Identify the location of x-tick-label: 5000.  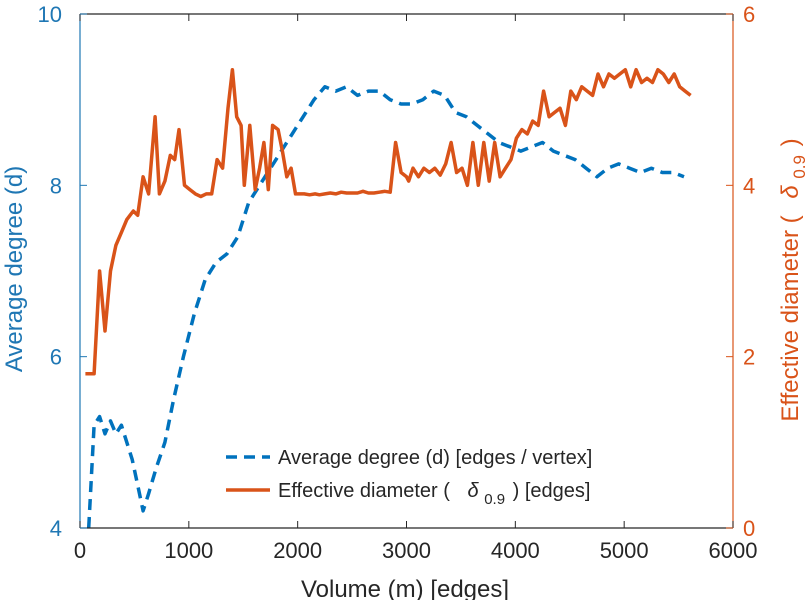
(624, 550).